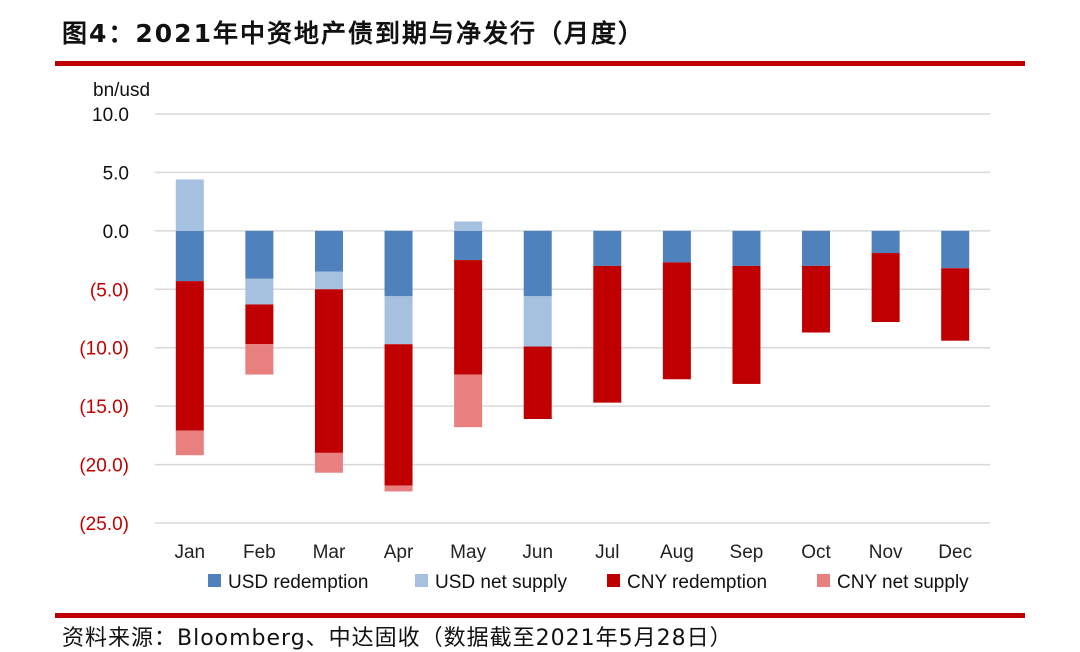 This screenshot has width=1080, height=652. I want to click on x-category-label: Mar, so click(329, 552).